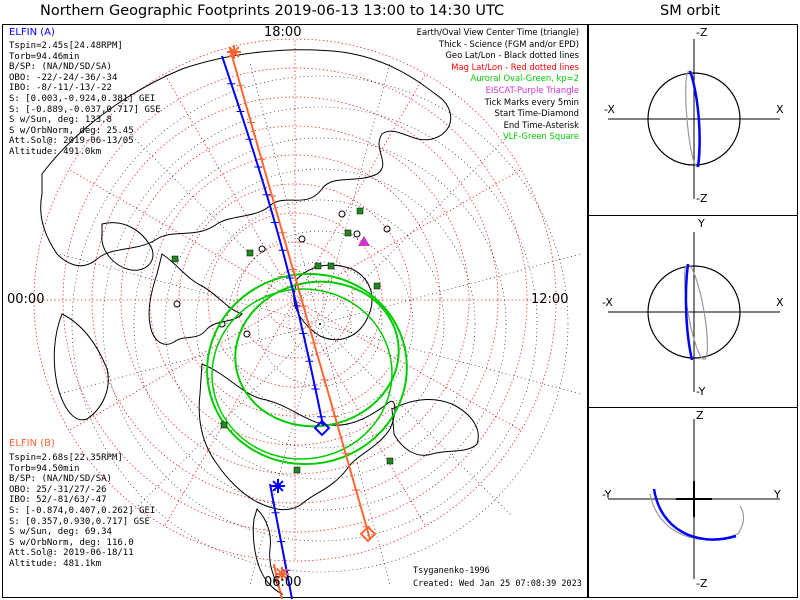 Image resolution: width=800 pixels, height=600 pixels. What do you see at coordinates (497, 584) in the screenshot?
I see `created-credit: Created: Wed Jan 25 07:08:39 2023` at bounding box center [497, 584].